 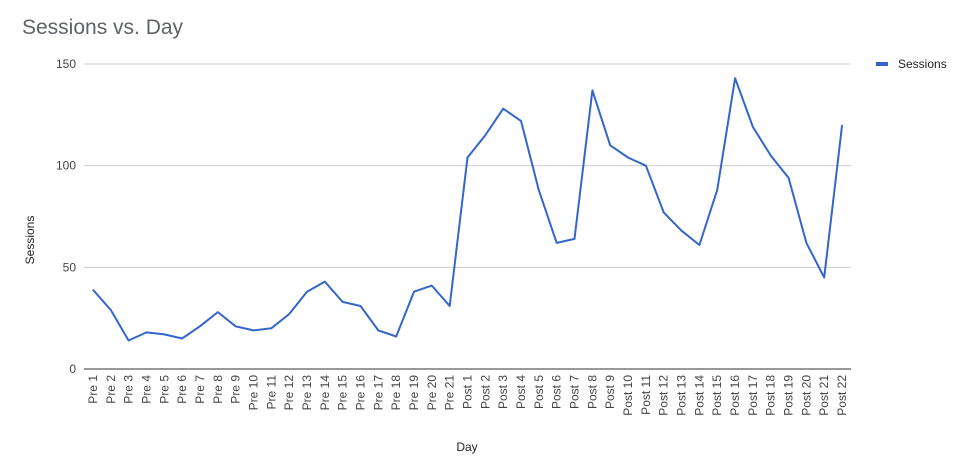 What do you see at coordinates (396, 393) in the screenshot?
I see `x-tick-label: Pre 18` at bounding box center [396, 393].